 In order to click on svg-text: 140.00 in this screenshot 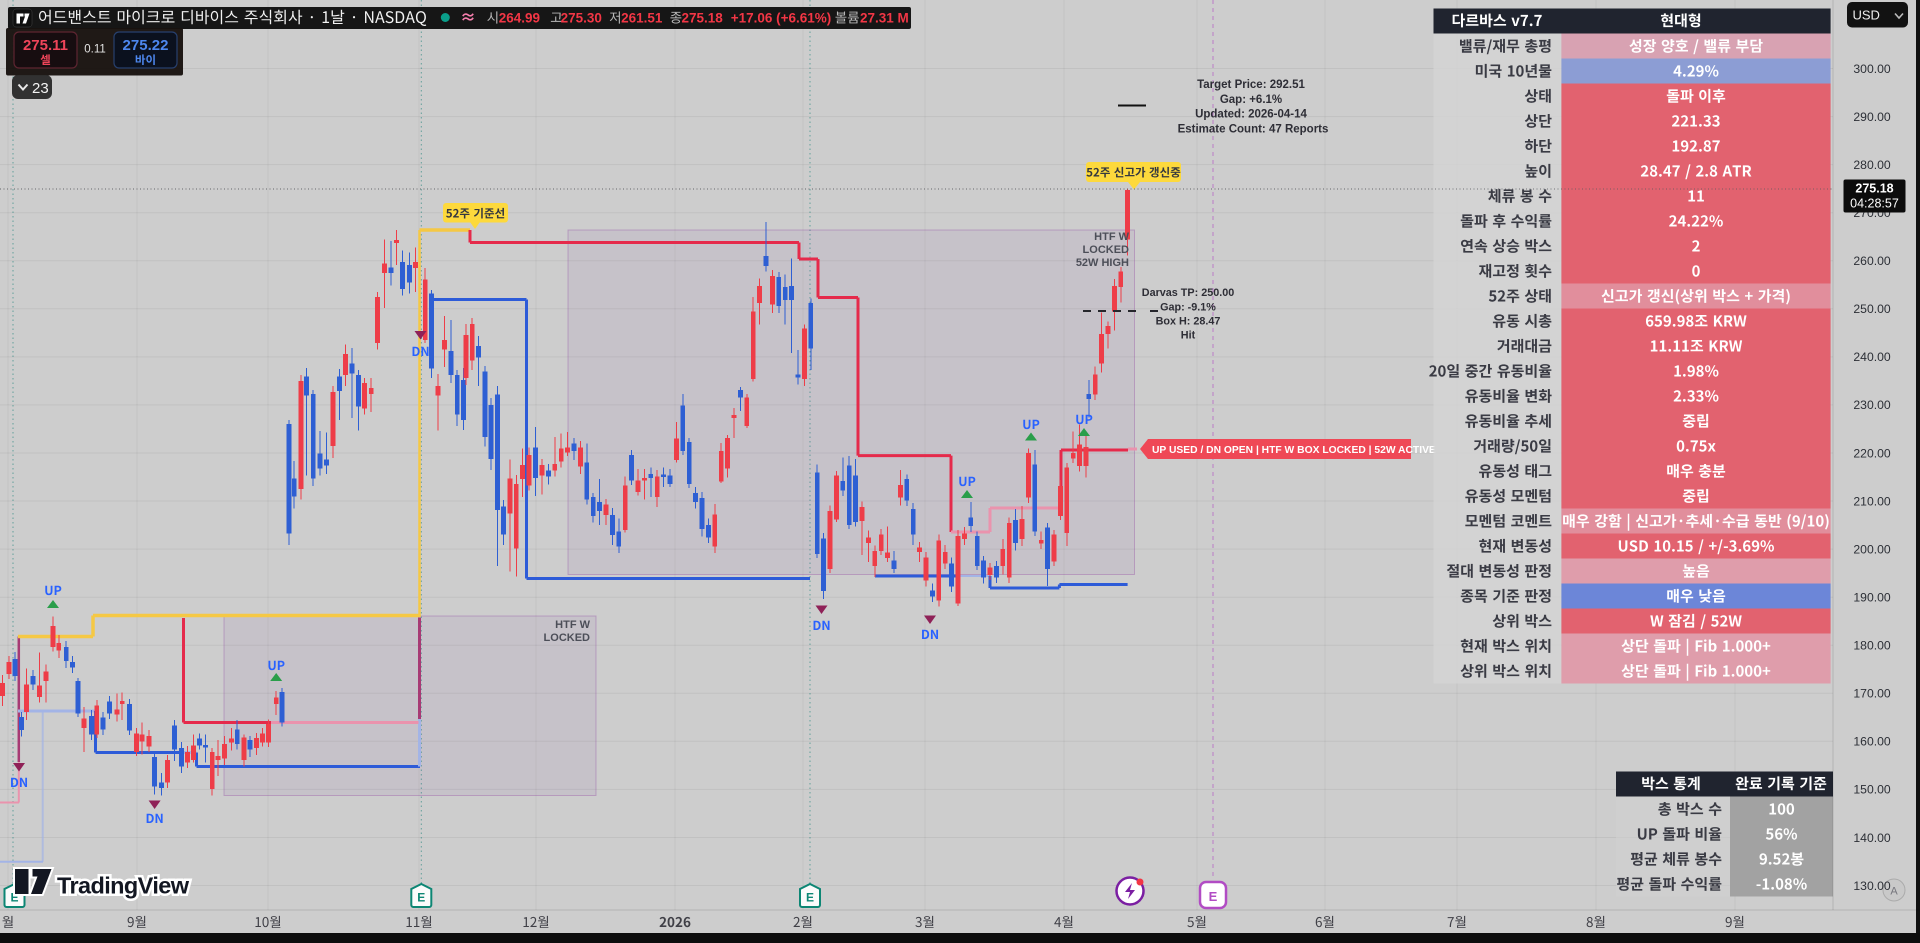, I will do `click(1871, 838)`.